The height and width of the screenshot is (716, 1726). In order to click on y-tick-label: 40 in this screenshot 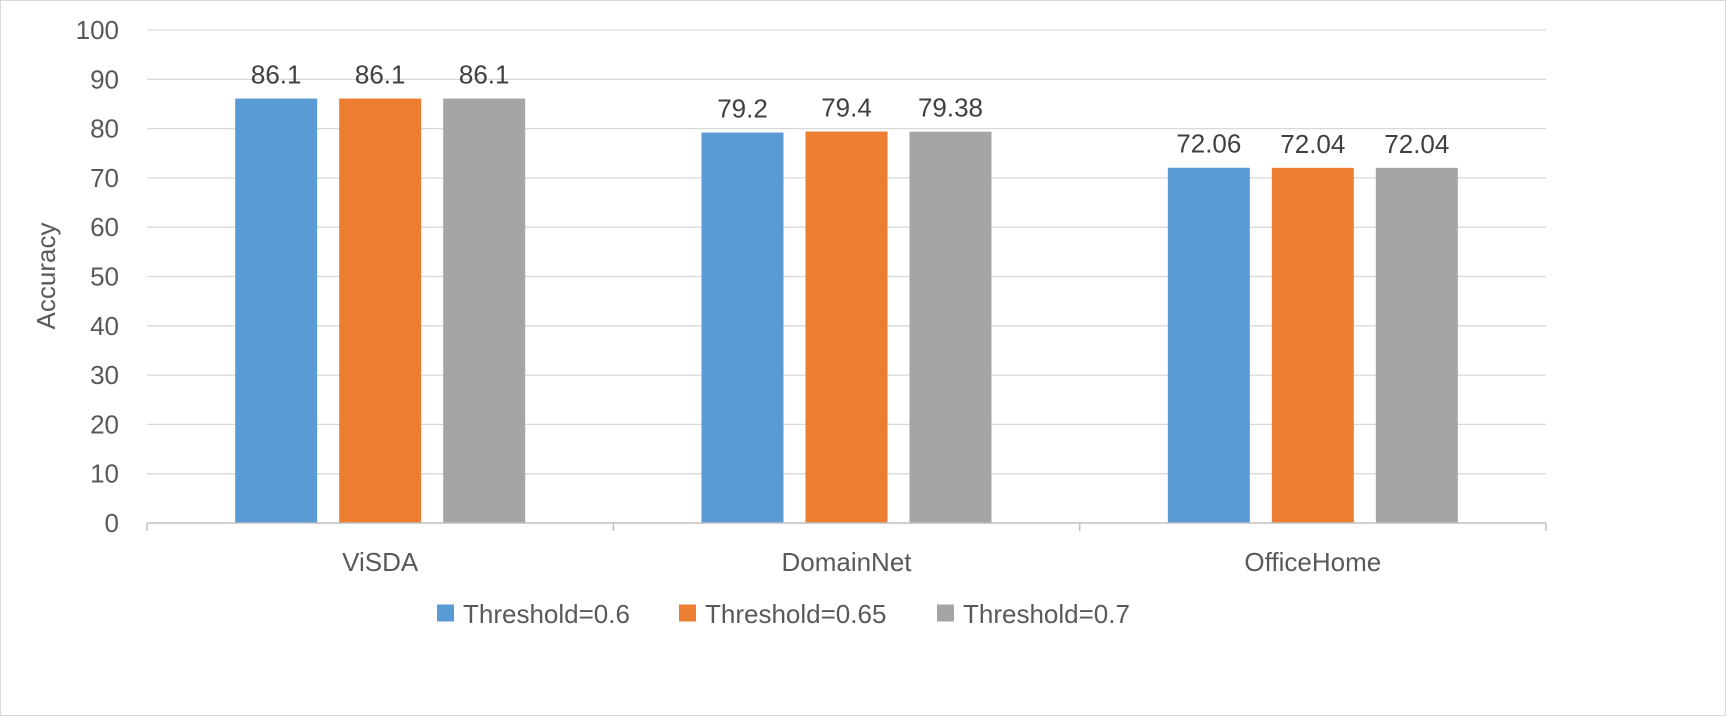, I will do `click(104, 326)`.